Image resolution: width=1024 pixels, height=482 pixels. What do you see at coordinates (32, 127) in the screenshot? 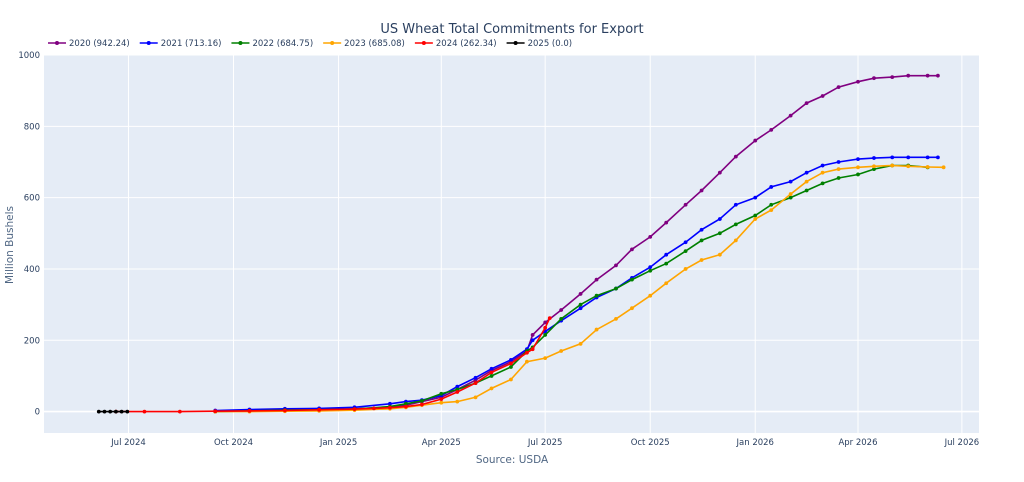
I see `y-tick-label: 800` at bounding box center [32, 127].